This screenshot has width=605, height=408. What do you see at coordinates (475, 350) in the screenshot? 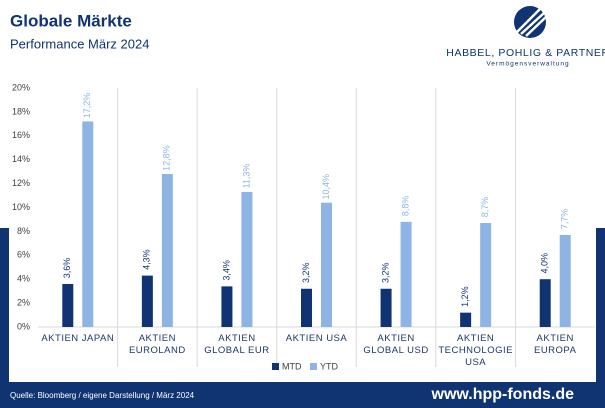
I see `x-tick-label: AKTIEN TECHNOLOGIE USA` at bounding box center [475, 350].